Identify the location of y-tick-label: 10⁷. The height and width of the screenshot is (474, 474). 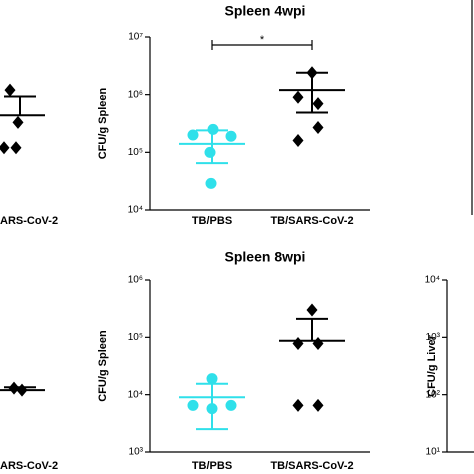
(135, 37).